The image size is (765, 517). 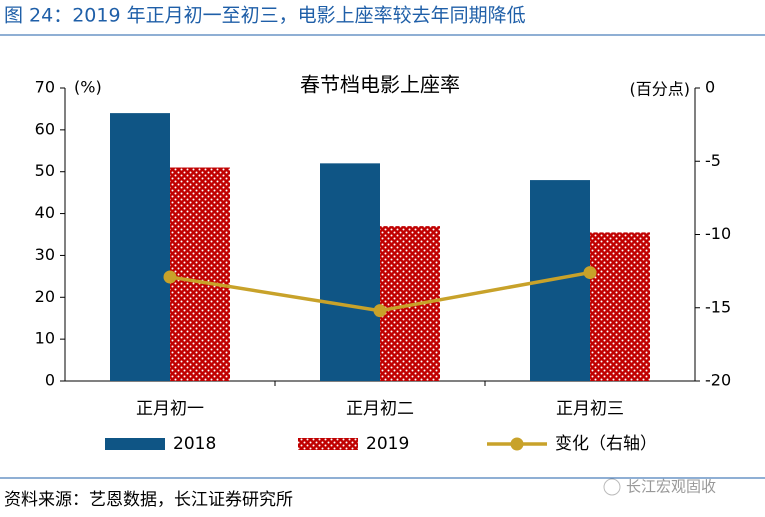 What do you see at coordinates (148, 500) in the screenshot?
I see `source-note: 资料来源：艺恩数据，长江证券研究所` at bounding box center [148, 500].